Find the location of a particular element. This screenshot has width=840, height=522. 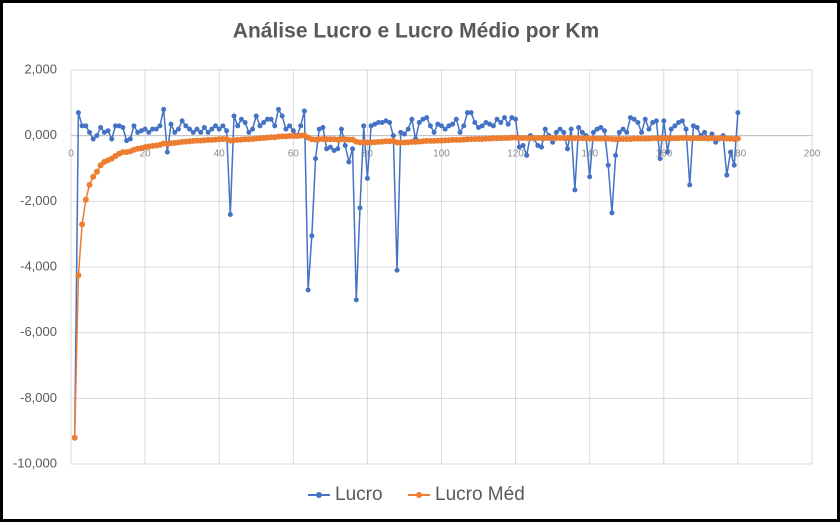

x-tick-label: 100 is located at coordinates (441, 153).